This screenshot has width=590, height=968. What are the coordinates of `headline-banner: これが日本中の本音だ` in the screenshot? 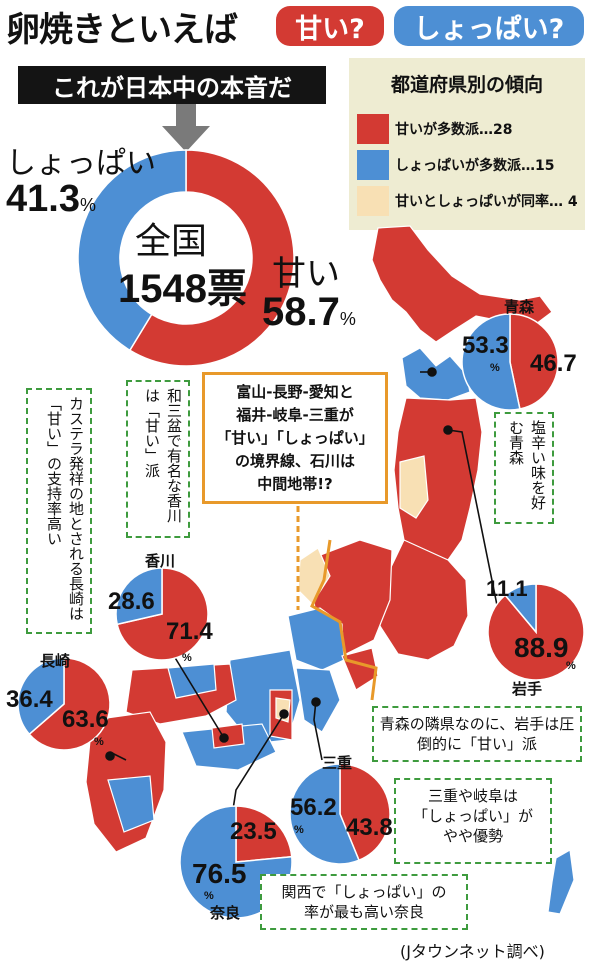 It's located at (172, 85).